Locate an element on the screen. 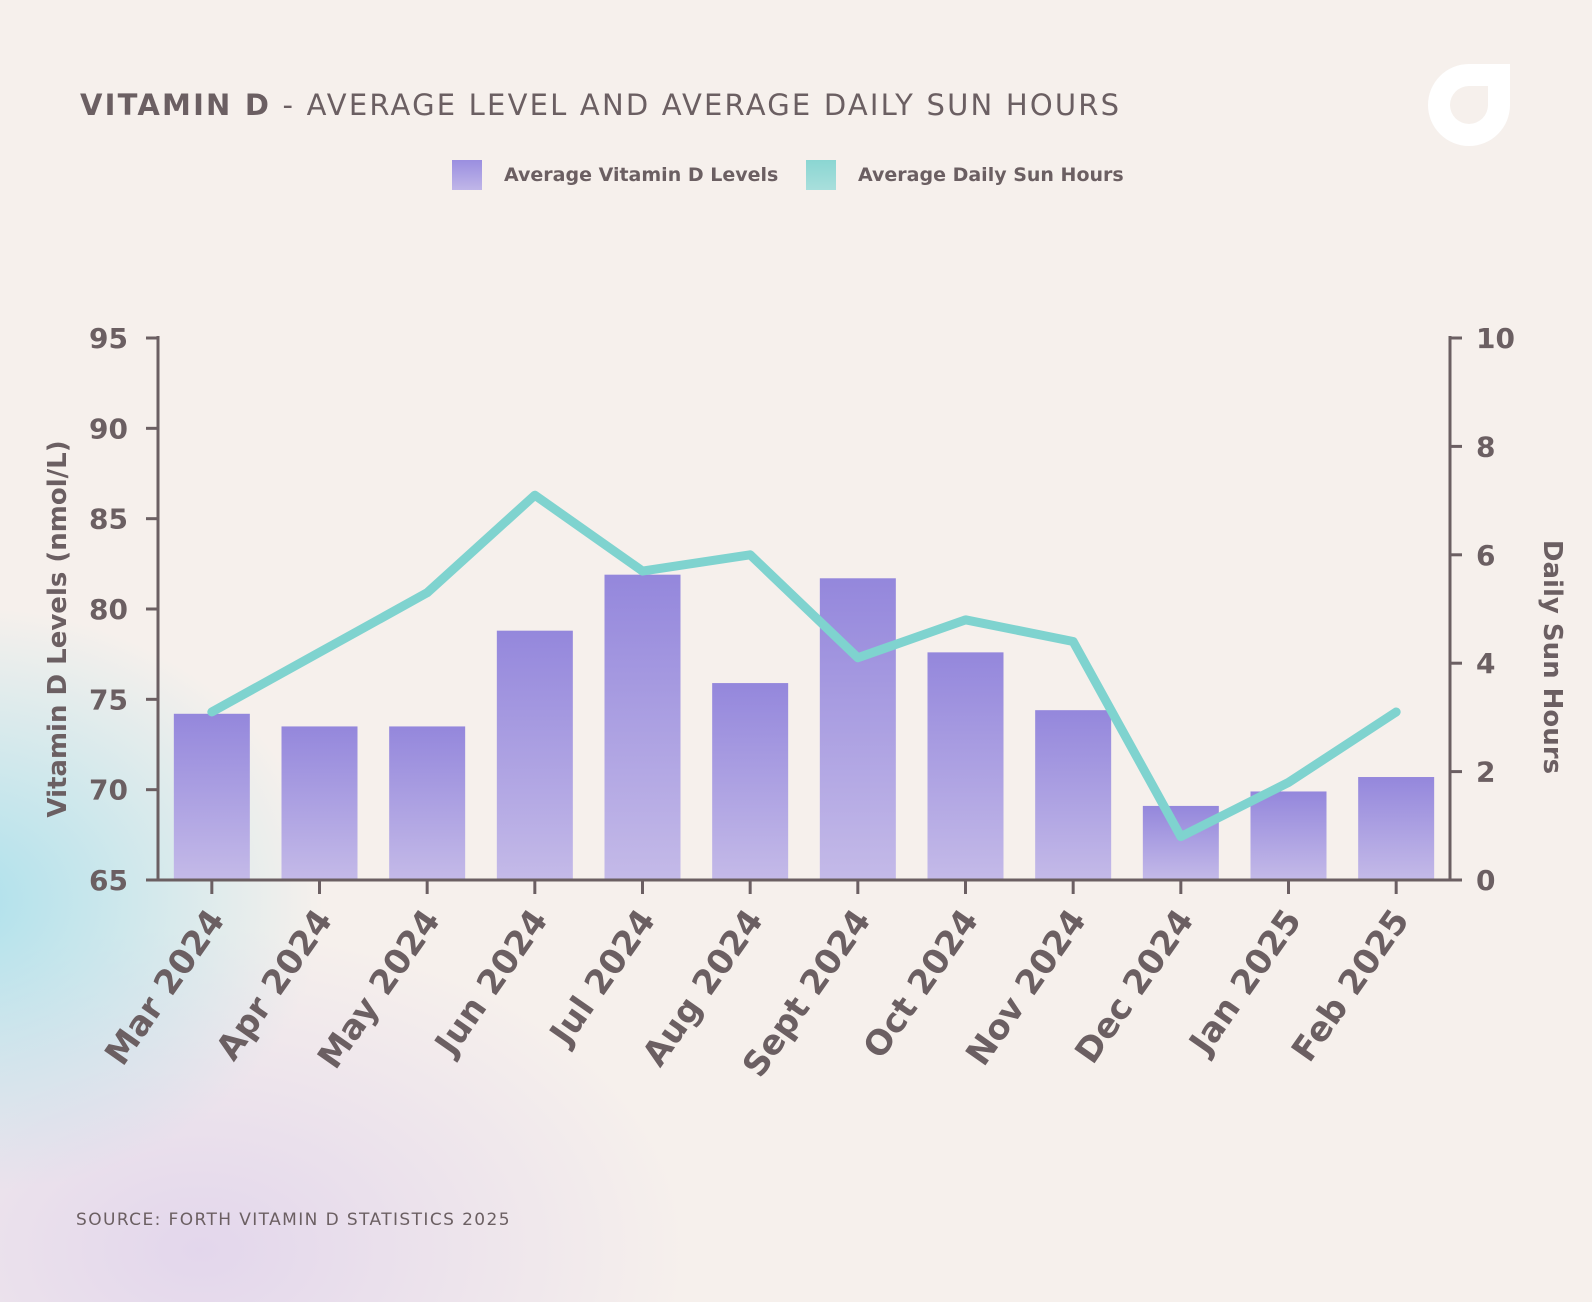 Image resolution: width=1592 pixels, height=1302 pixels. right-tick-label-4: 8 is located at coordinates (1485, 446).